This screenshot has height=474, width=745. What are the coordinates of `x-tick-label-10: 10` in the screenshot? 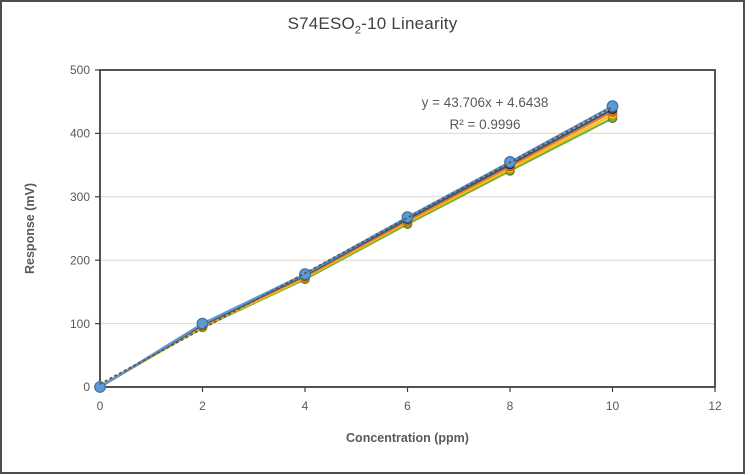 It's located at (613, 406).